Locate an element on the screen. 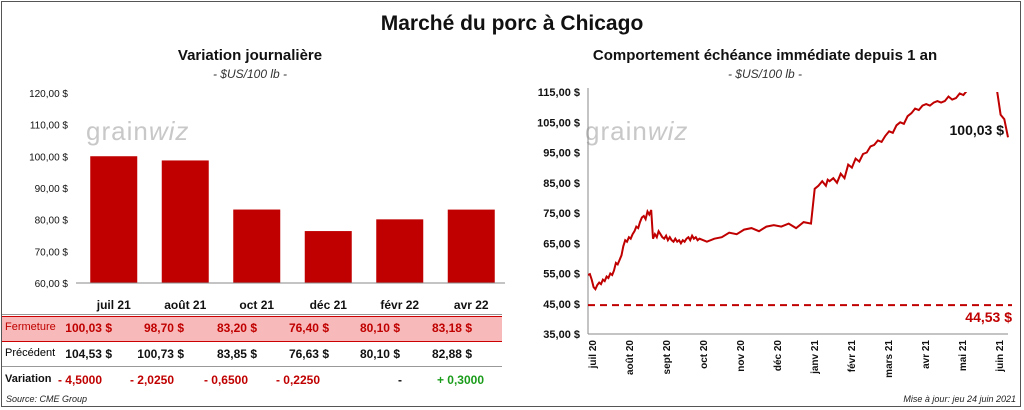 The height and width of the screenshot is (410, 1024). y-tick-label: 105,00 $ is located at coordinates (558, 123).